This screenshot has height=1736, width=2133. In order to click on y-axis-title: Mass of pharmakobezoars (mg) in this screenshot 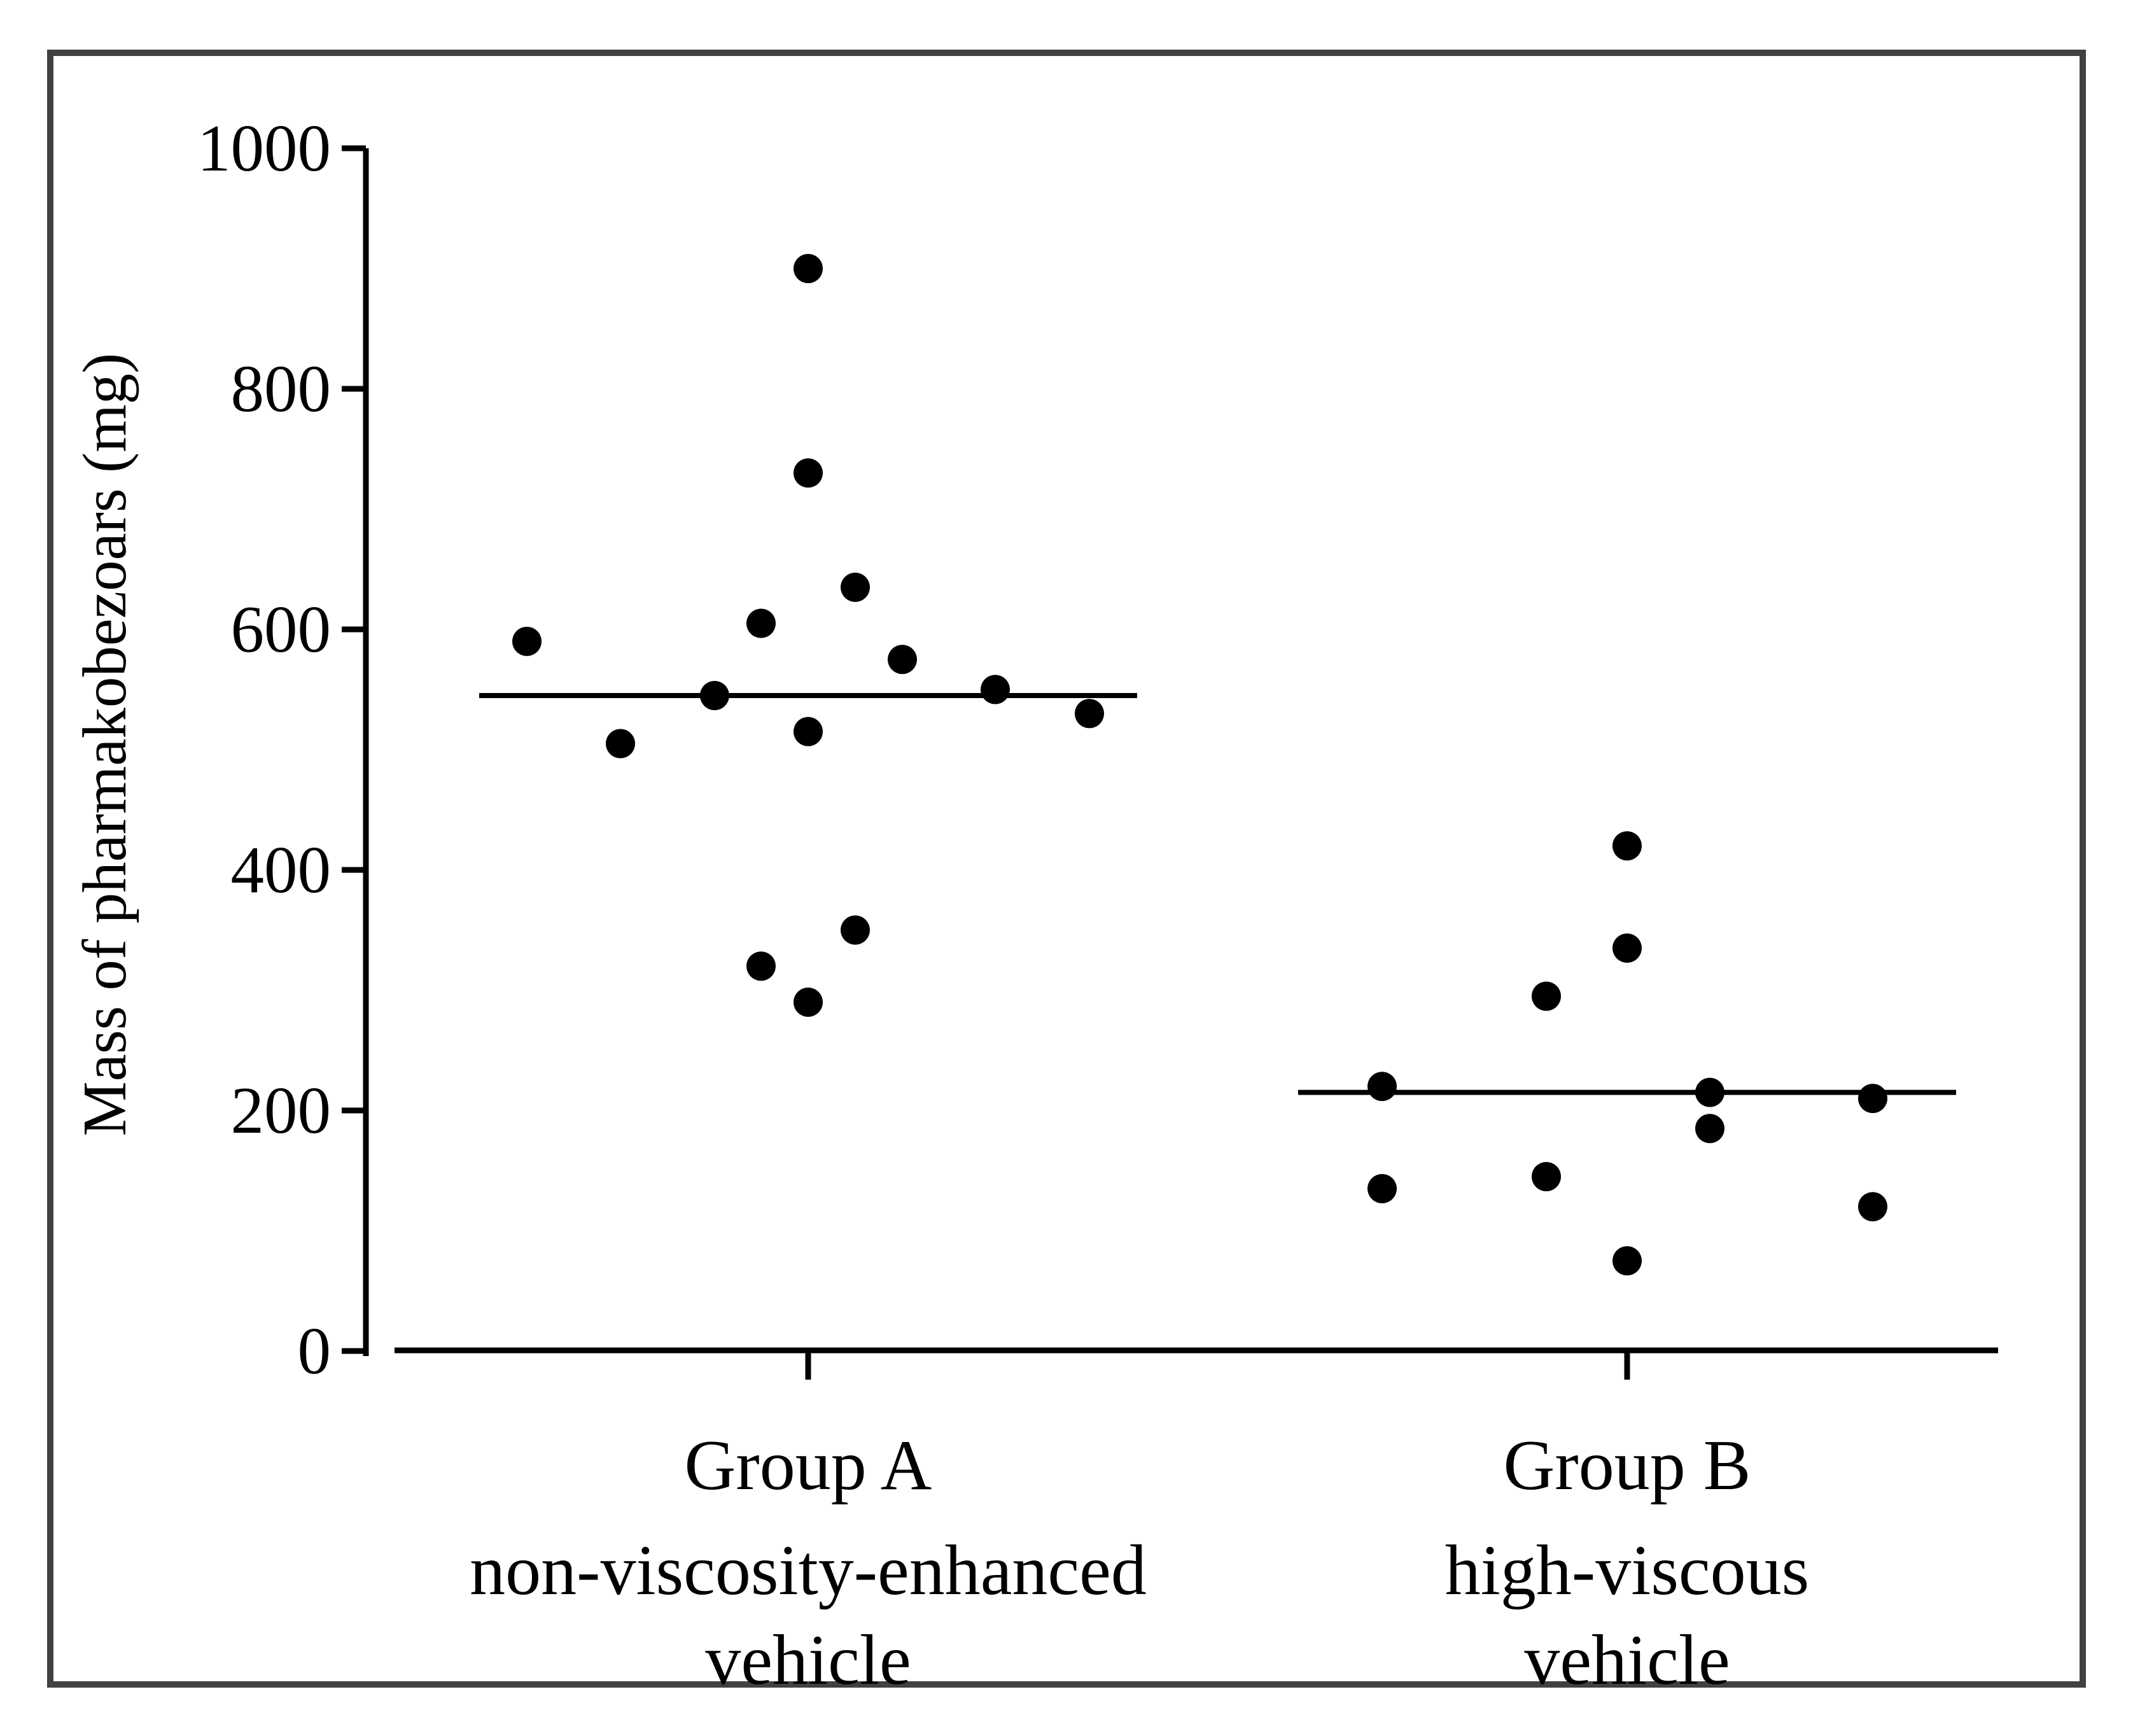, I will do `click(105, 745)`.